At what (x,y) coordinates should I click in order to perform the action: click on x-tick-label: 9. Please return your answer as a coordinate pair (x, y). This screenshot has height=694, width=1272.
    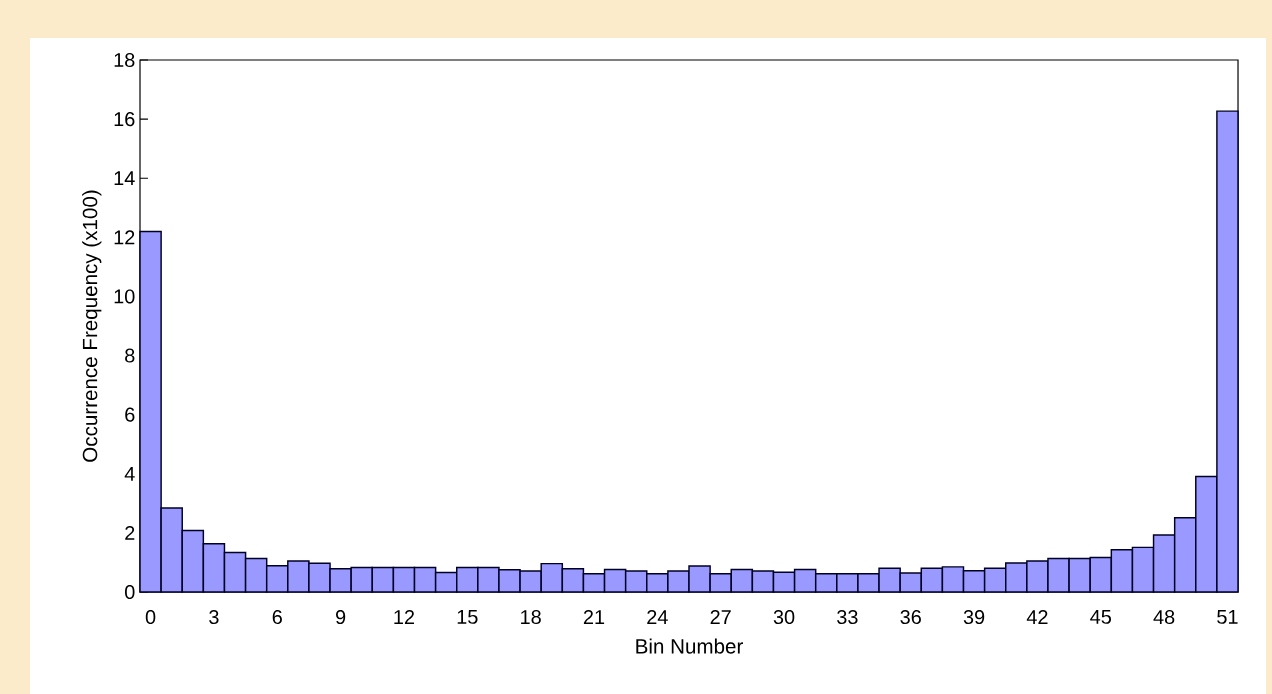
    Looking at the image, I should click on (341, 617).